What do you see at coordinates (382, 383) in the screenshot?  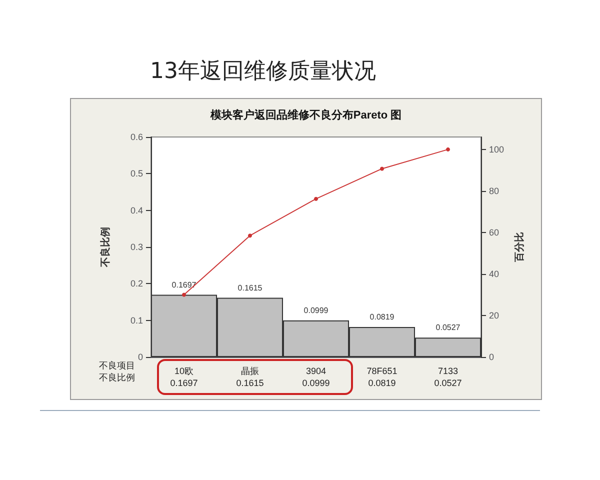 I see `data-label: 0.0819` at bounding box center [382, 383].